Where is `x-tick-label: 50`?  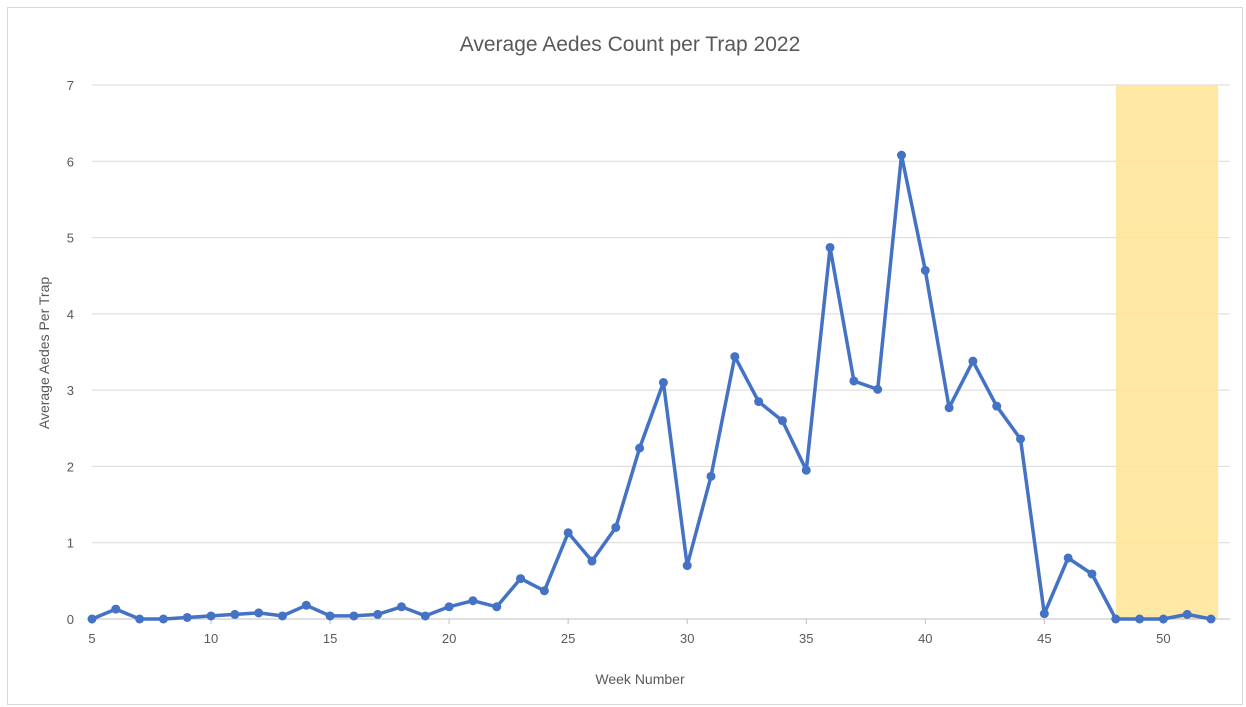
x-tick-label: 50 is located at coordinates (1163, 638).